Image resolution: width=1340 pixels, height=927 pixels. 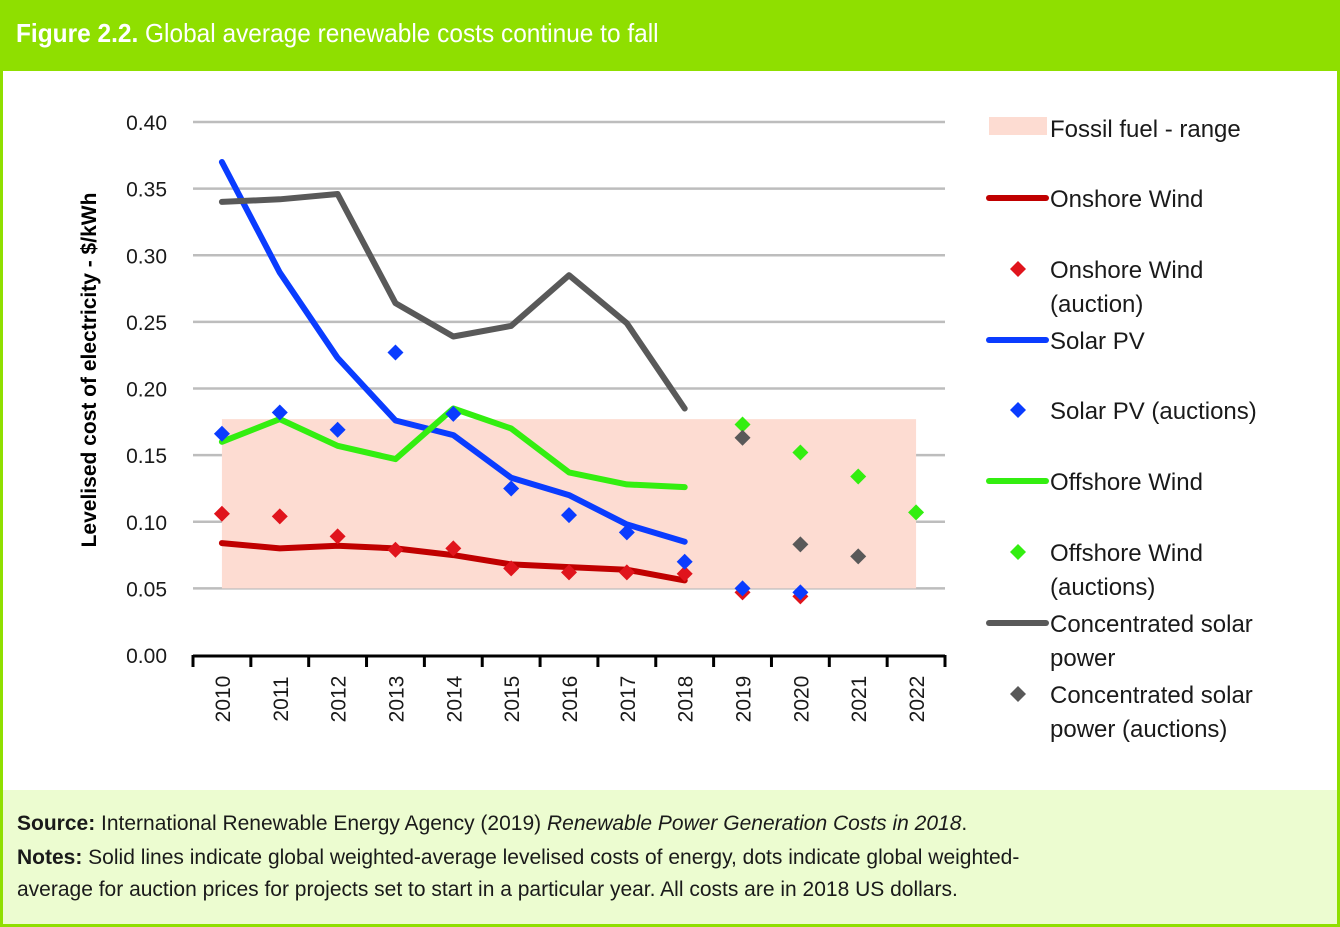 I want to click on y-tick-label: 0.35, so click(x=146, y=190).